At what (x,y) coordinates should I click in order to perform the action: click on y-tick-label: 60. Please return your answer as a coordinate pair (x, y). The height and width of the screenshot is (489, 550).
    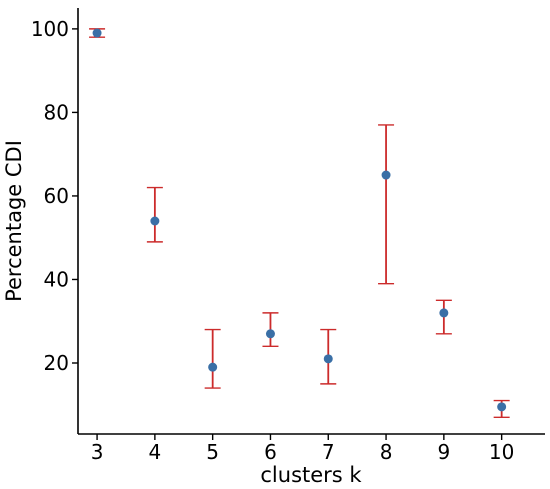
    Looking at the image, I should click on (56, 196).